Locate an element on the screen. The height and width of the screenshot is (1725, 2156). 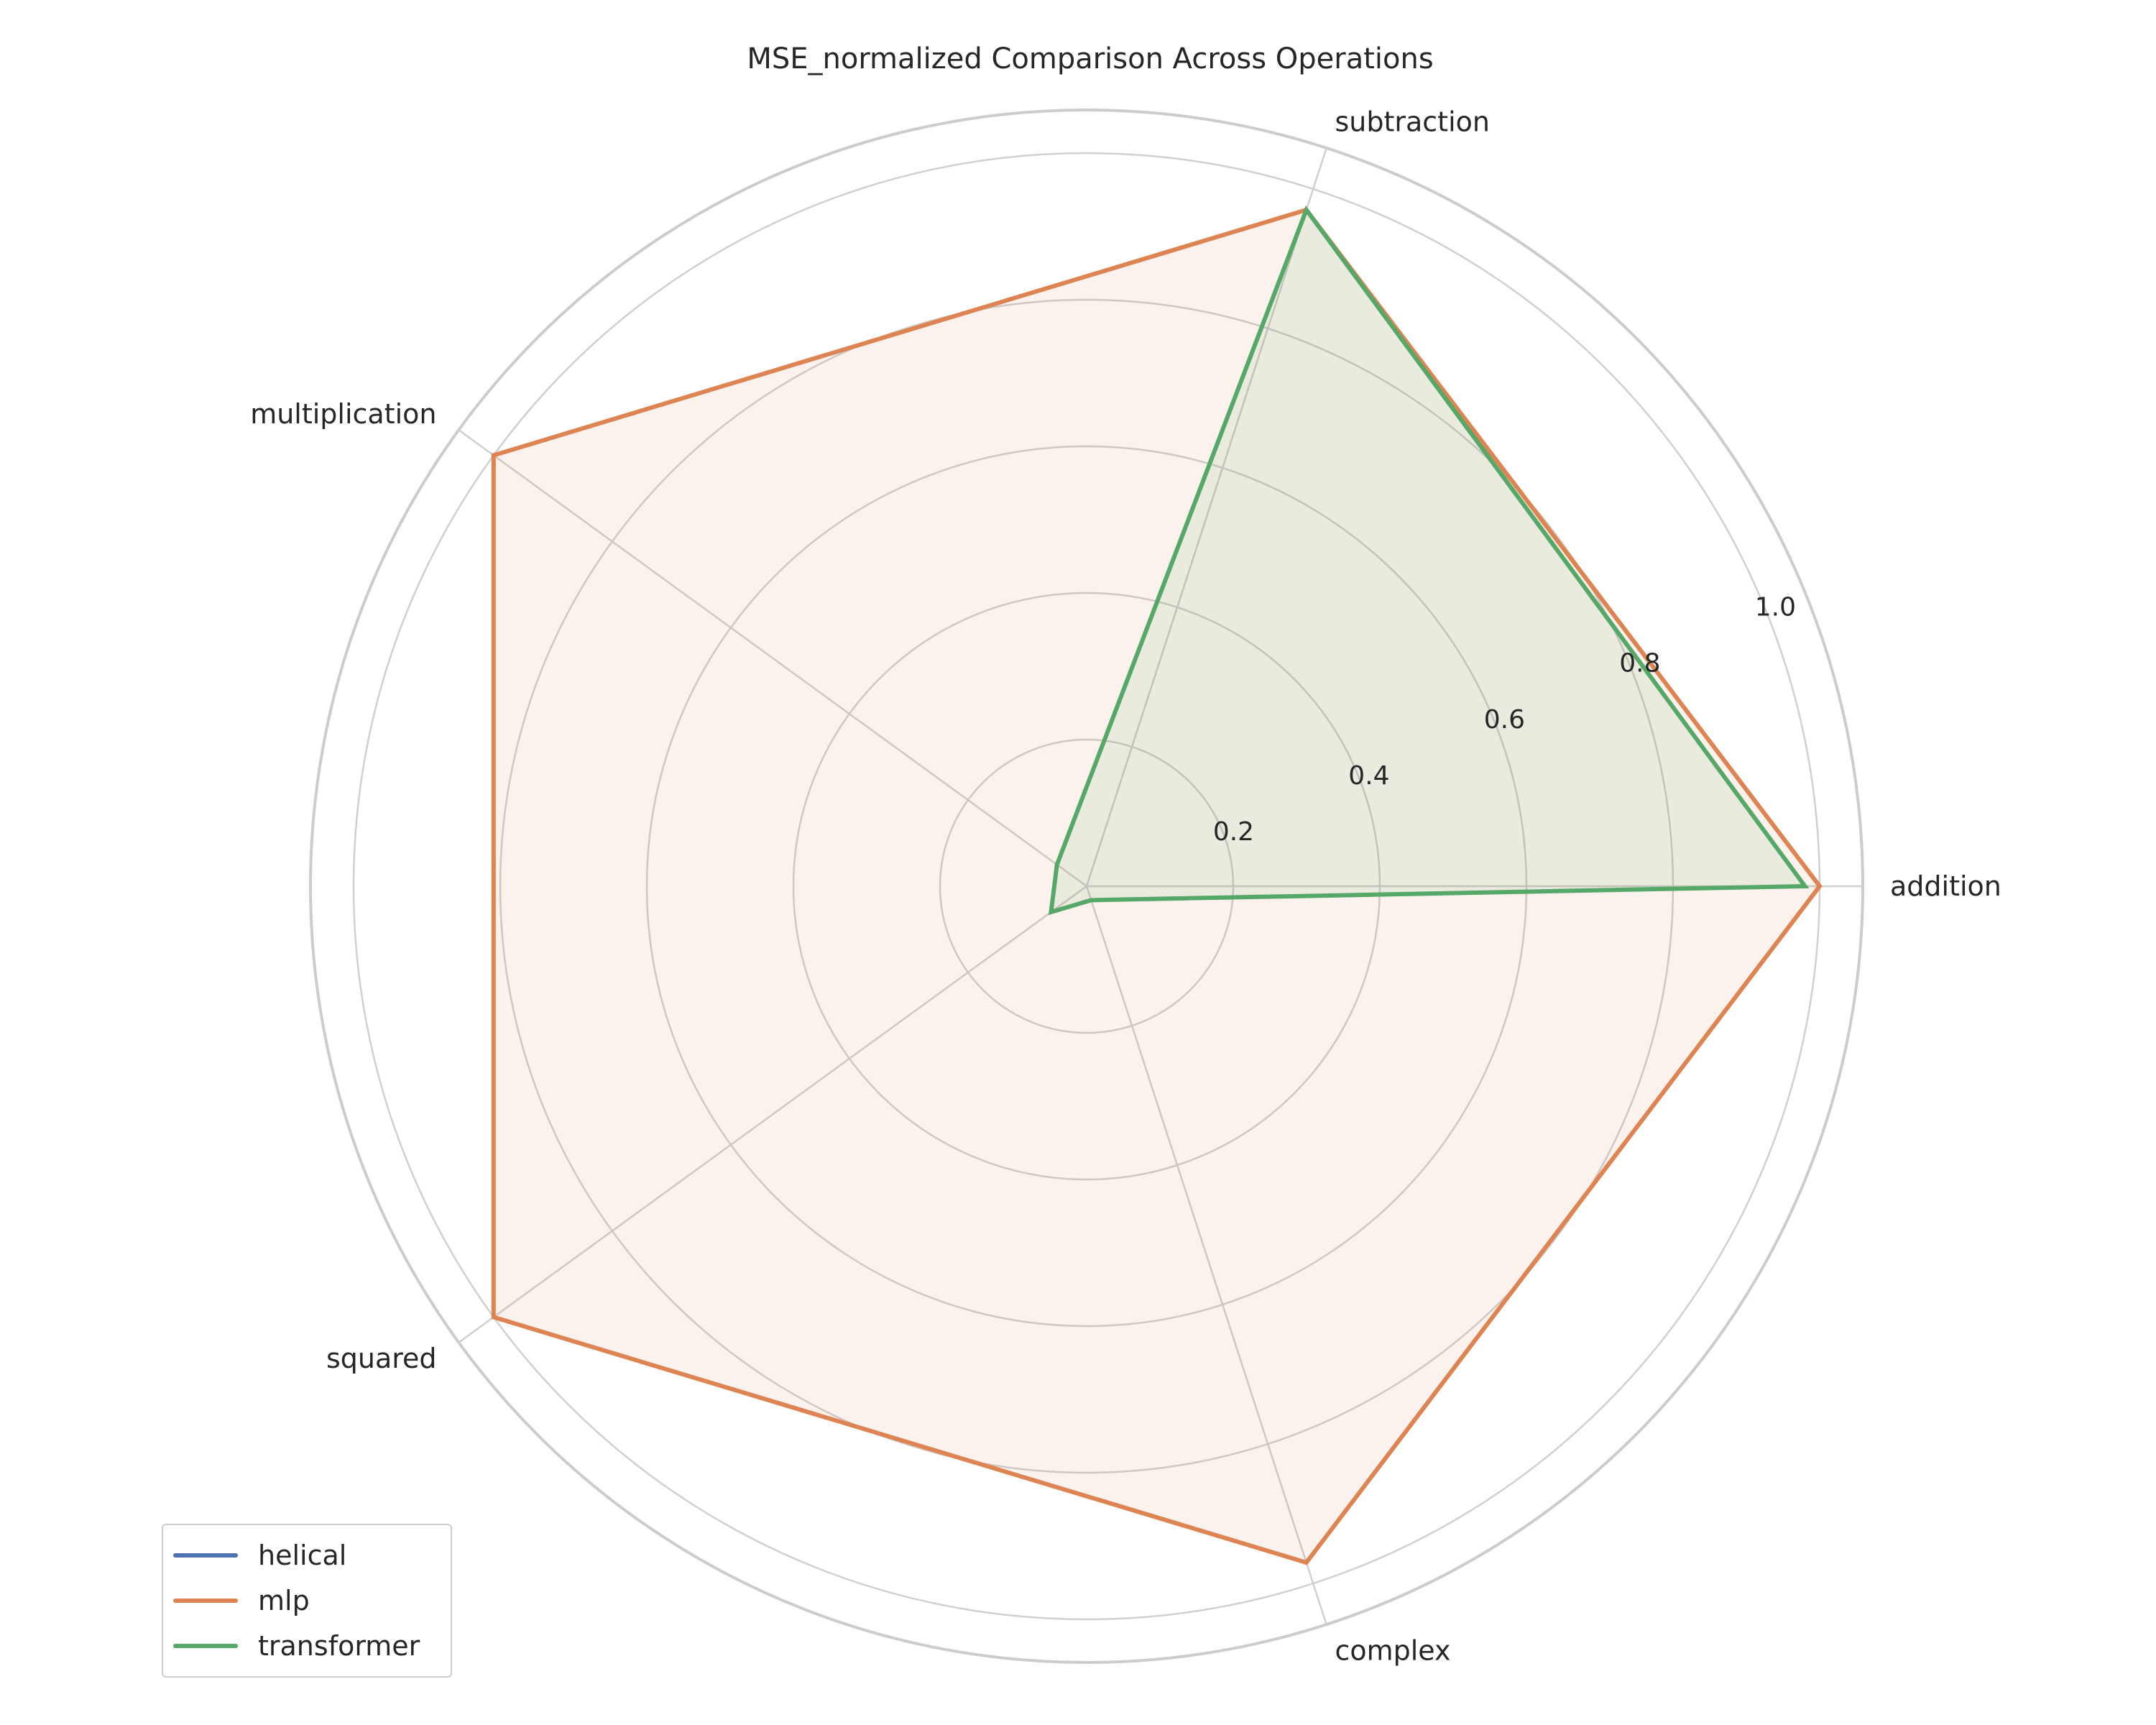
radial-tick-label-0: 0.2 is located at coordinates (1233, 832).